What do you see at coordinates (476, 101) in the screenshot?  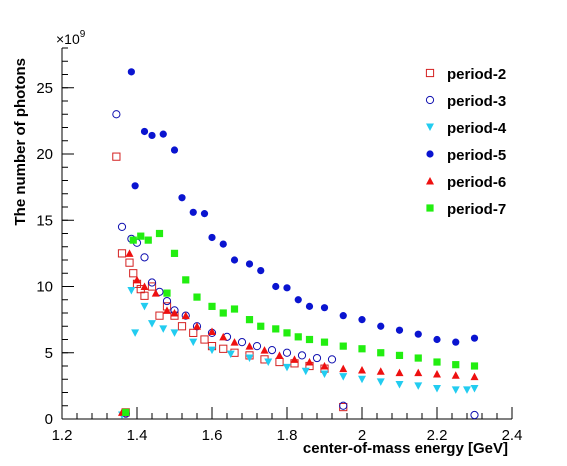 I see `legend-label-period-3: period-3` at bounding box center [476, 101].